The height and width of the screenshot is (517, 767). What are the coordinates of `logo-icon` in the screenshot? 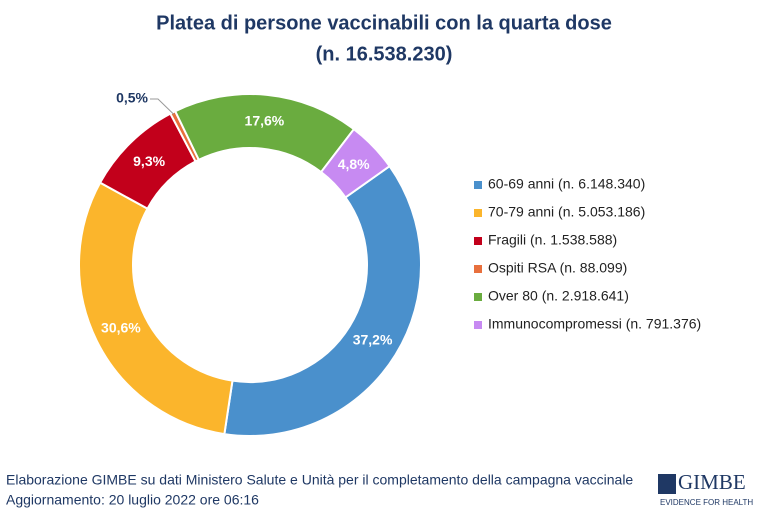 It's located at (667, 484).